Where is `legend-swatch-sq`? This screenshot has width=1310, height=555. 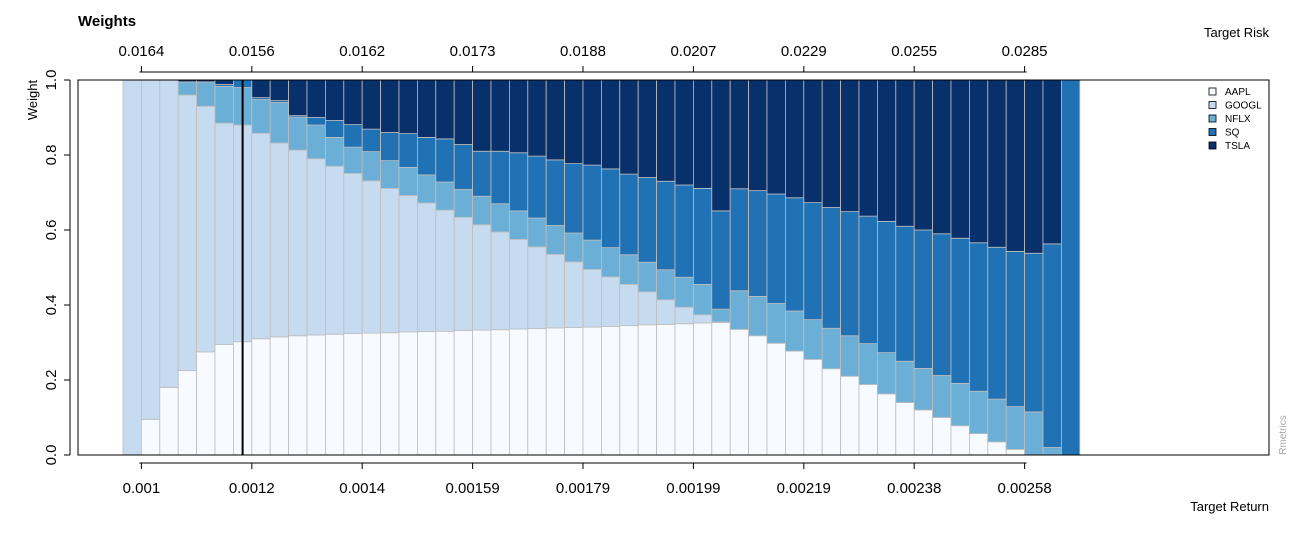 legend-swatch-sq is located at coordinates (1212, 132).